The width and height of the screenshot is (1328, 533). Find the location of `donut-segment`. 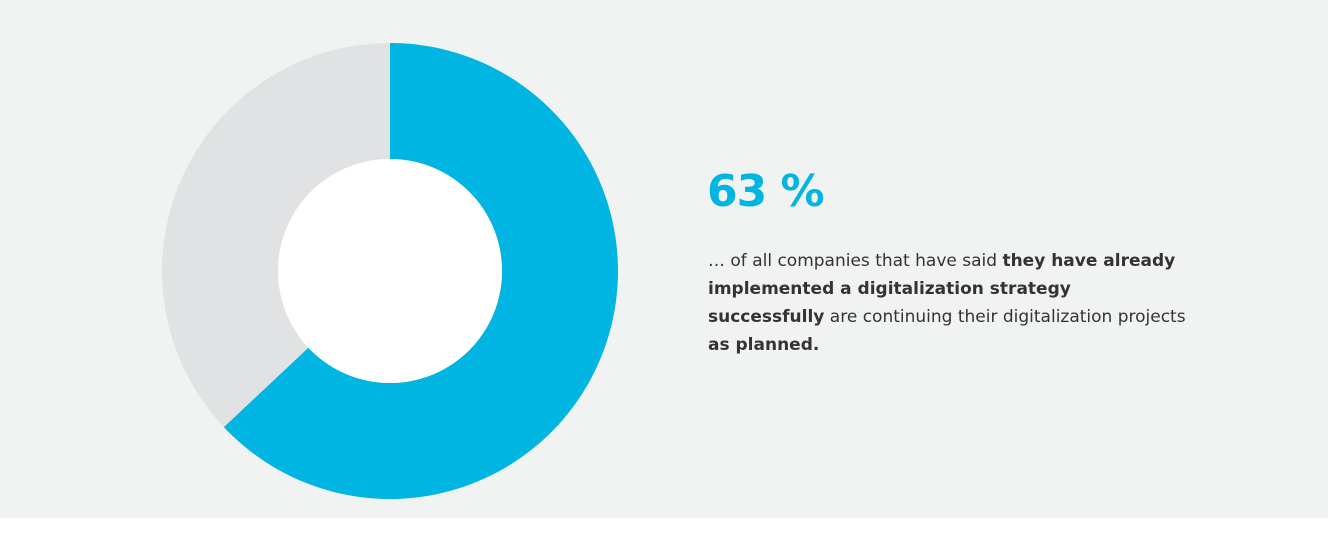

donut-segment is located at coordinates (276, 235).